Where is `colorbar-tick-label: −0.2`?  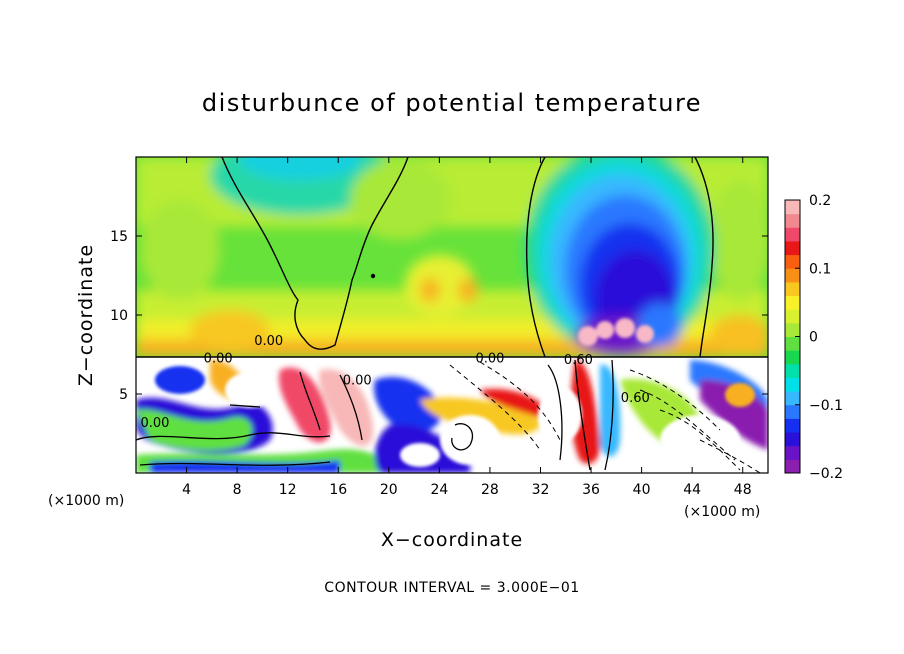 colorbar-tick-label: −0.2 is located at coordinates (826, 474).